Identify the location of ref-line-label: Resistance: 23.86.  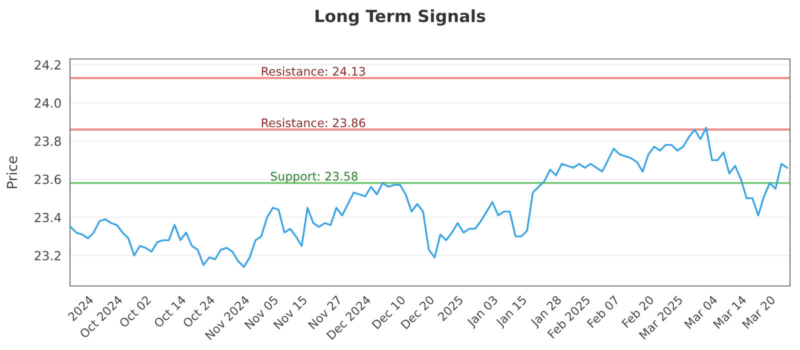
(314, 123).